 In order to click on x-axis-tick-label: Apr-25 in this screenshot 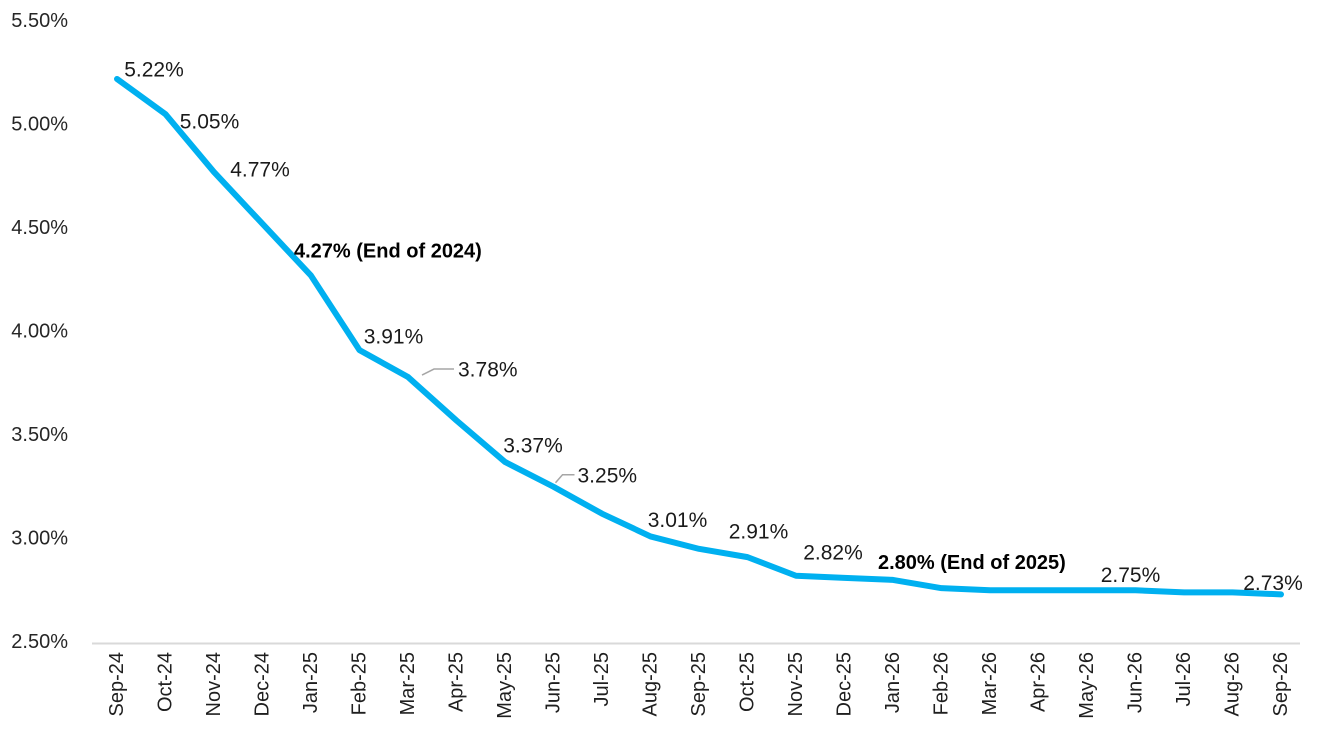, I will do `click(457, 682)`.